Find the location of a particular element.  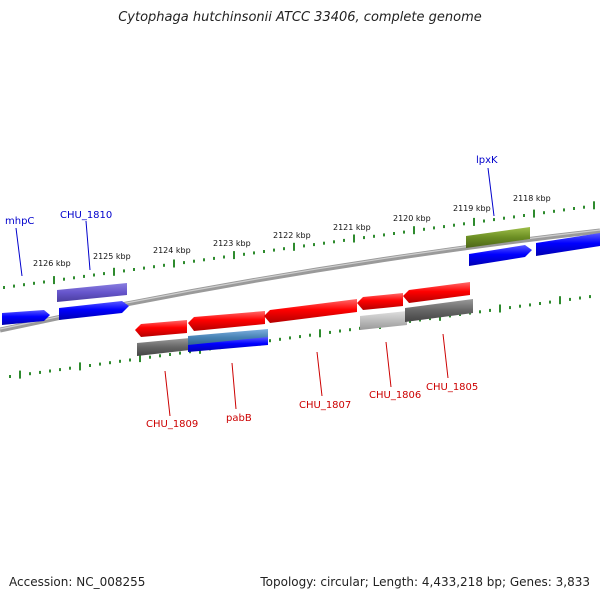

gene-label-CHU_1806: CHU_1806 is located at coordinates (395, 395).